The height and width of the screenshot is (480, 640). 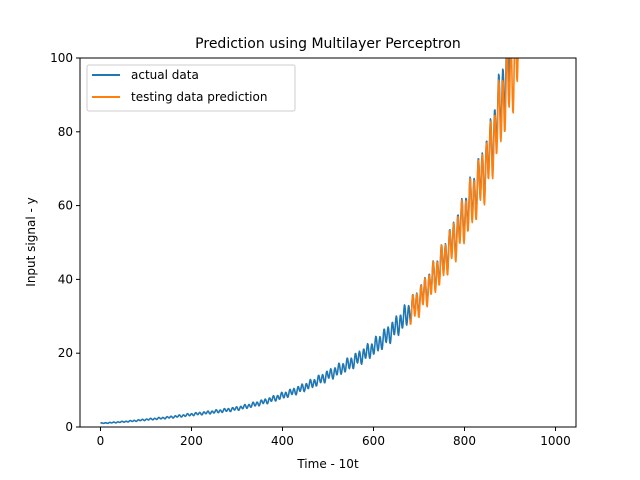 I want to click on x-axis-ticks: 0 200 400 600 800 1000, so click(x=334, y=437).